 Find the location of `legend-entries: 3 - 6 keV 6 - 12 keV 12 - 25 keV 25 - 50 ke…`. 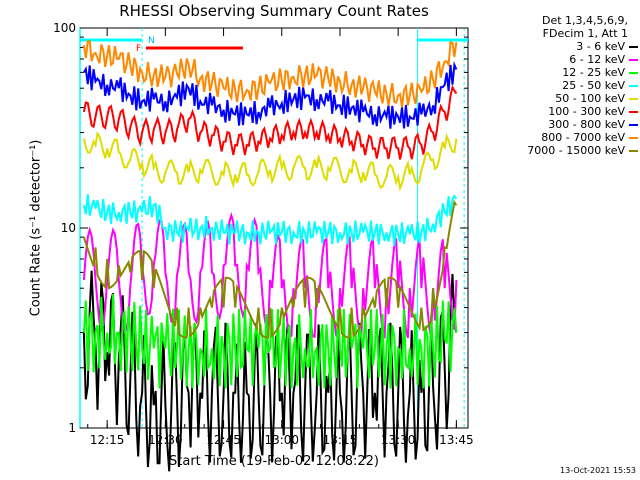

legend-entries: 3 - 6 keV 6 - 12 keV 12 - 25 keV 25 - 50 ke… is located at coordinates (558, 98).